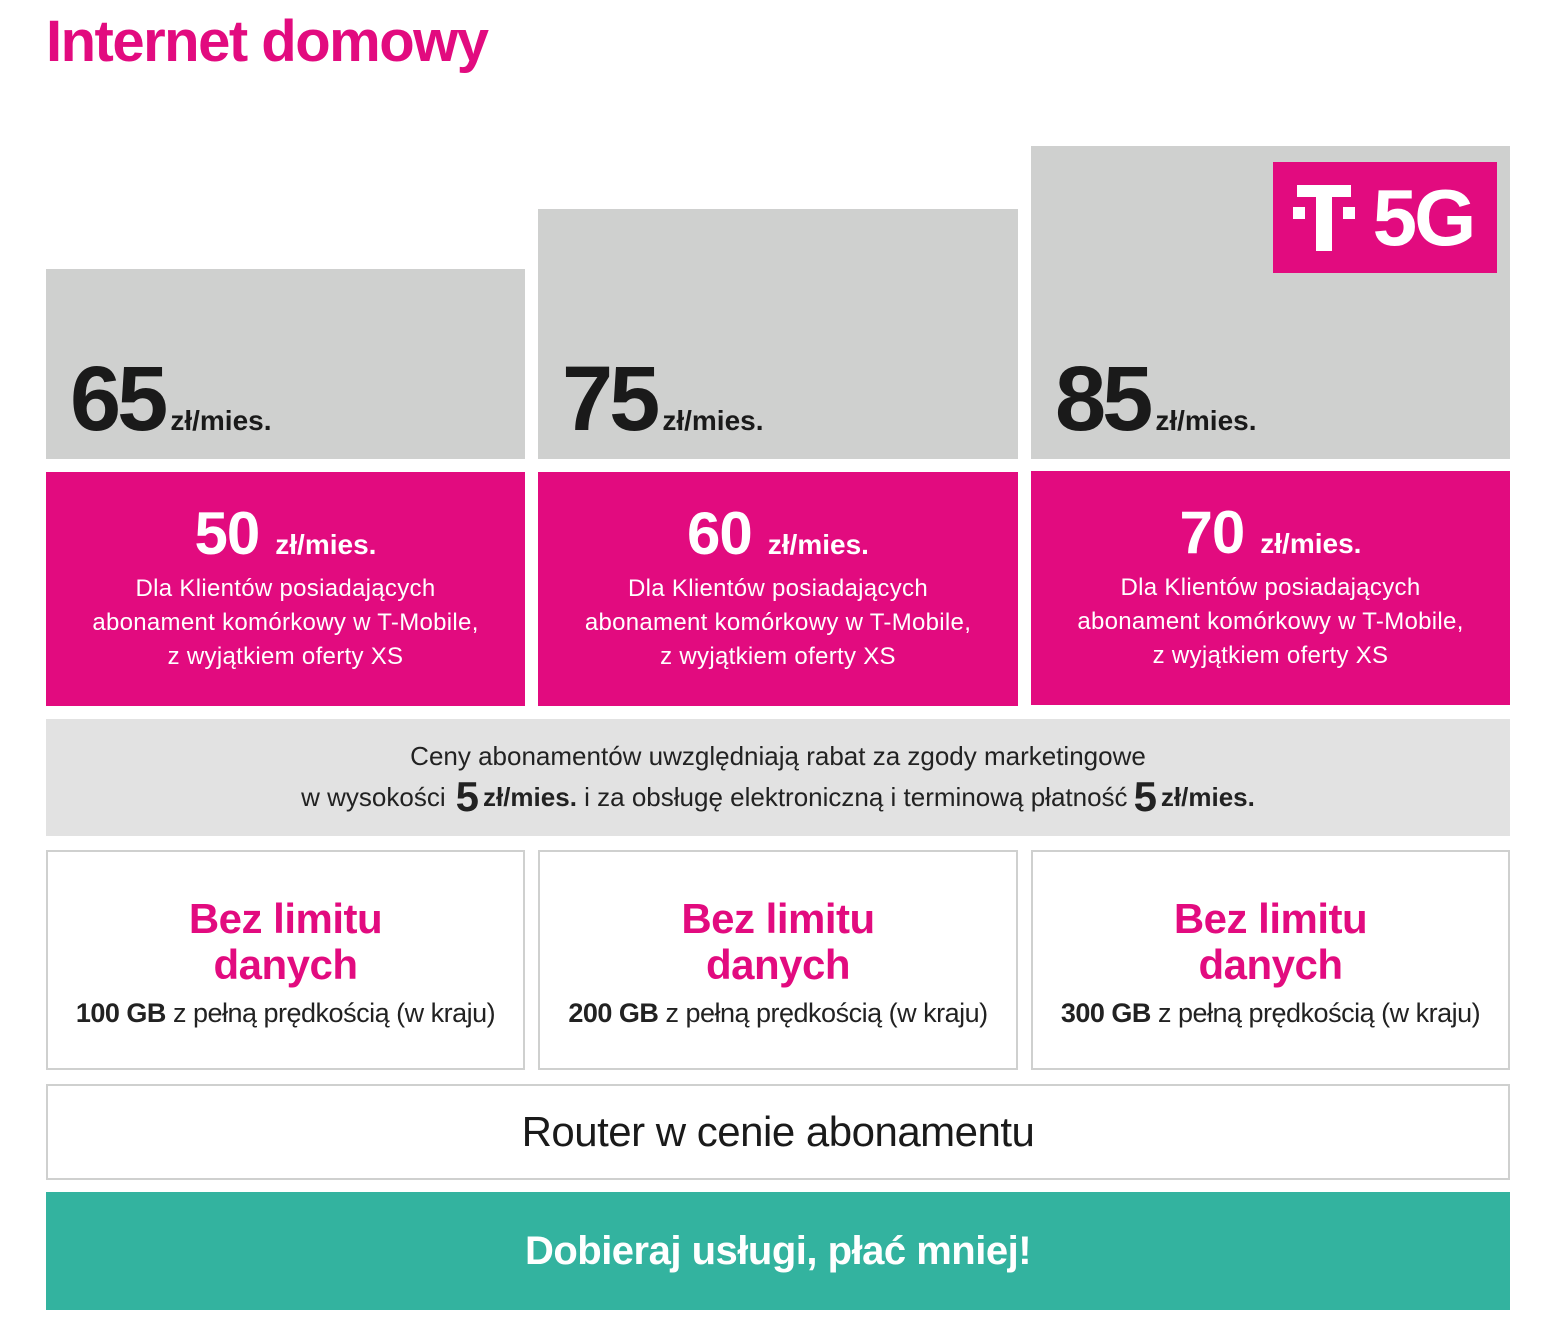 The image size is (1562, 1330). I want to click on page-title: Internet domowy, so click(267, 41).